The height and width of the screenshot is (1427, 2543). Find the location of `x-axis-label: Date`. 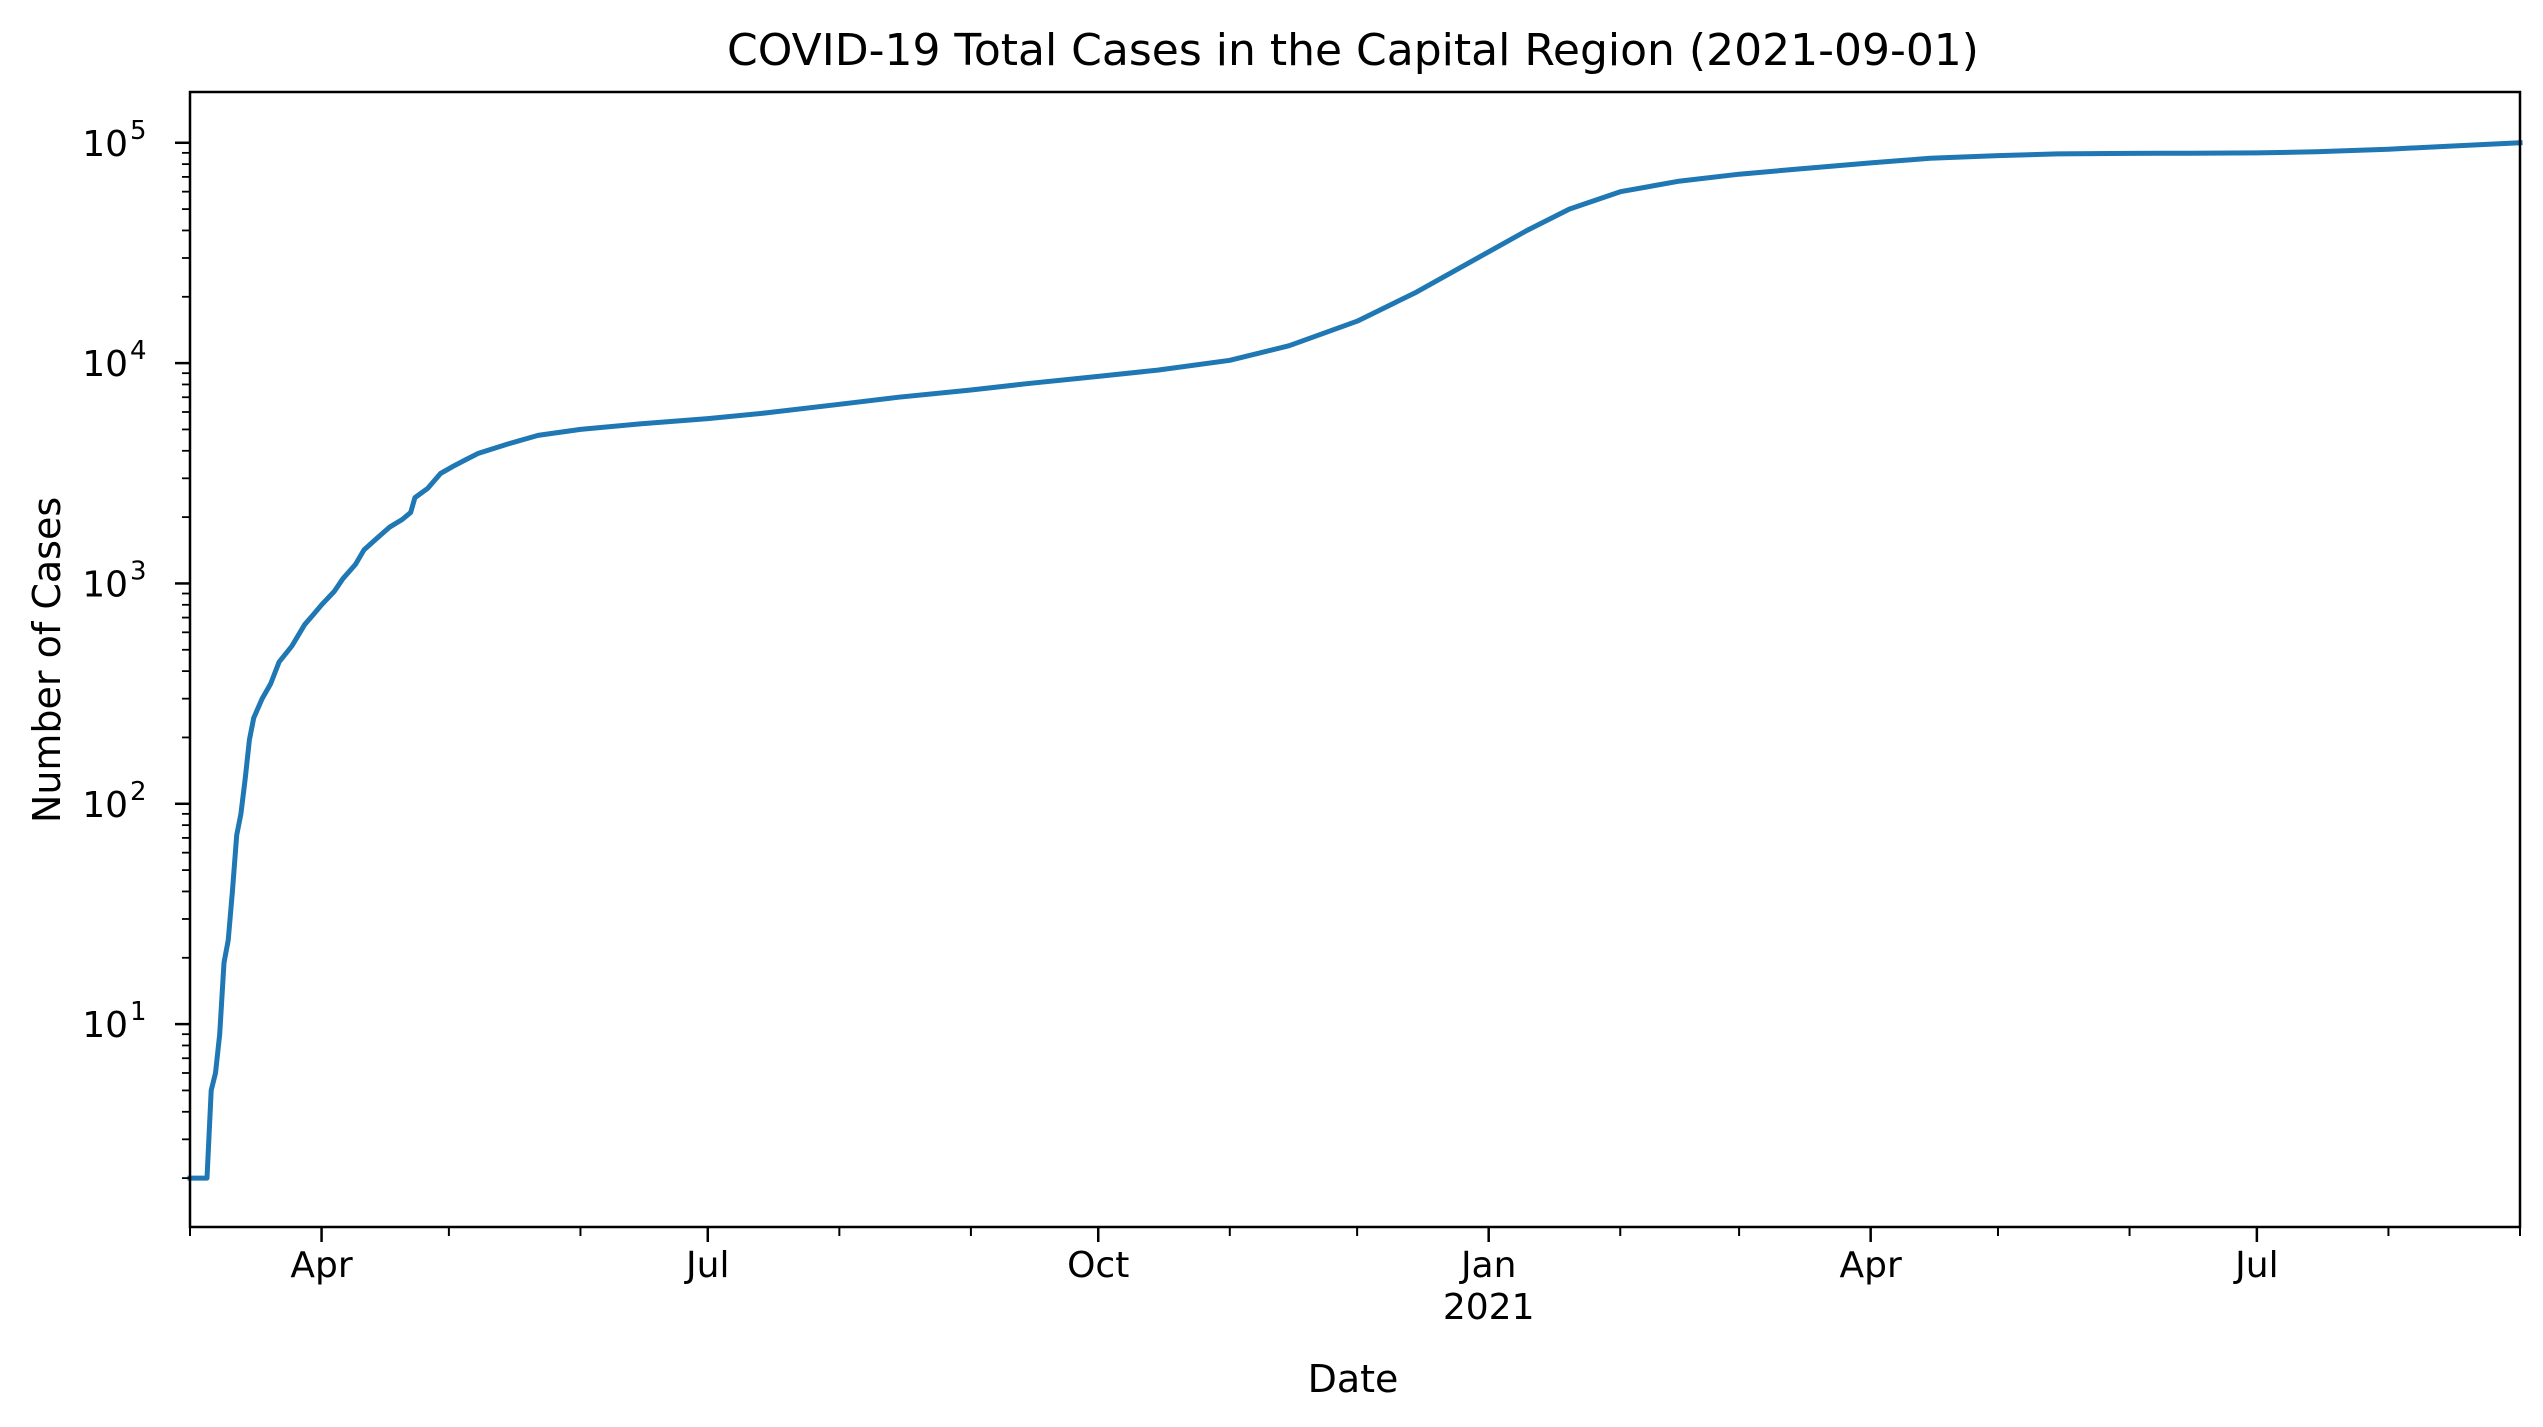

x-axis-label: Date is located at coordinates (1353, 1379).